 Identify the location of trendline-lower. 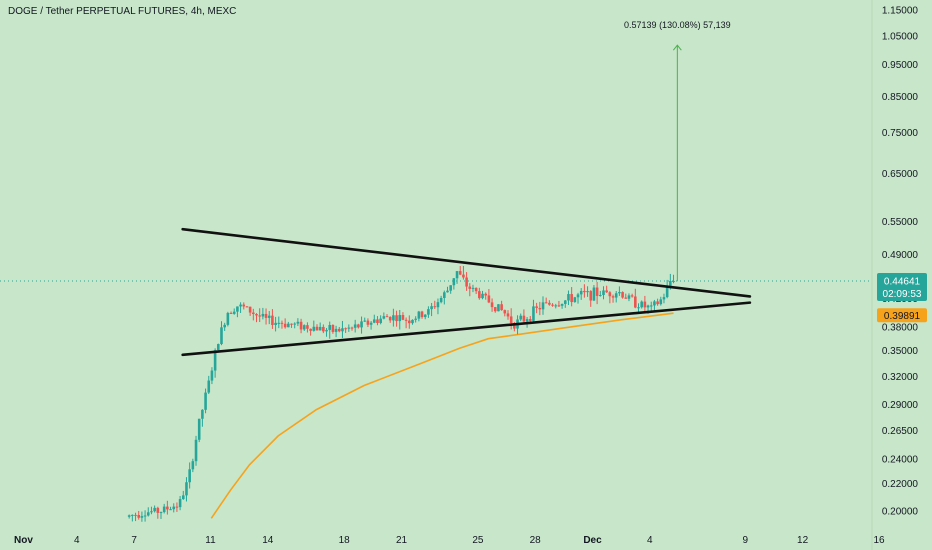
(466, 329).